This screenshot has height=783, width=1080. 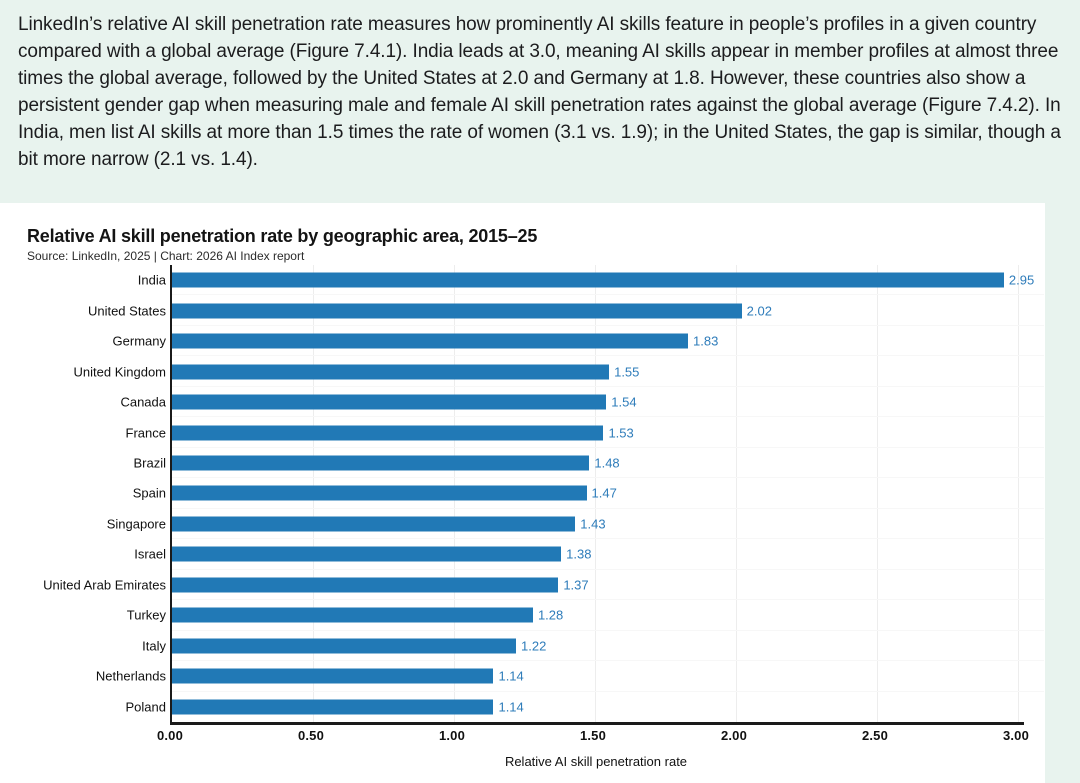 I want to click on bar-row: India 2.95, so click(x=591, y=280).